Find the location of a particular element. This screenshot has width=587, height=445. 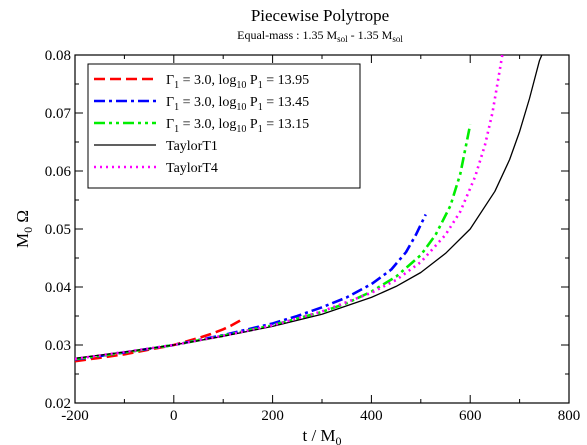

x-tick-label: 400 is located at coordinates (371, 416).